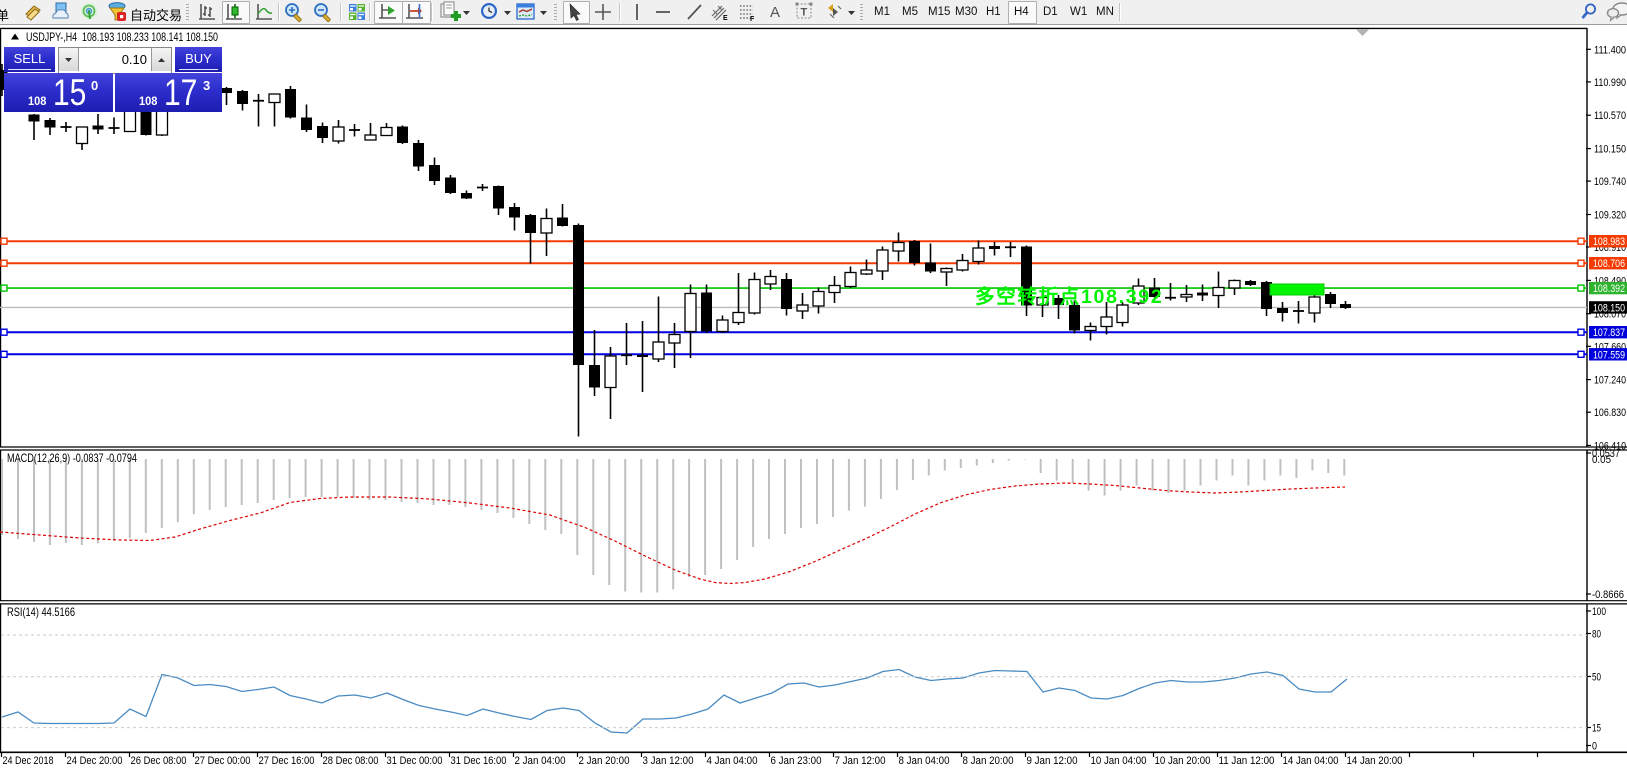 This screenshot has height=768, width=1627. What do you see at coordinates (1596, 678) in the screenshot?
I see `svg-text: 50` at bounding box center [1596, 678].